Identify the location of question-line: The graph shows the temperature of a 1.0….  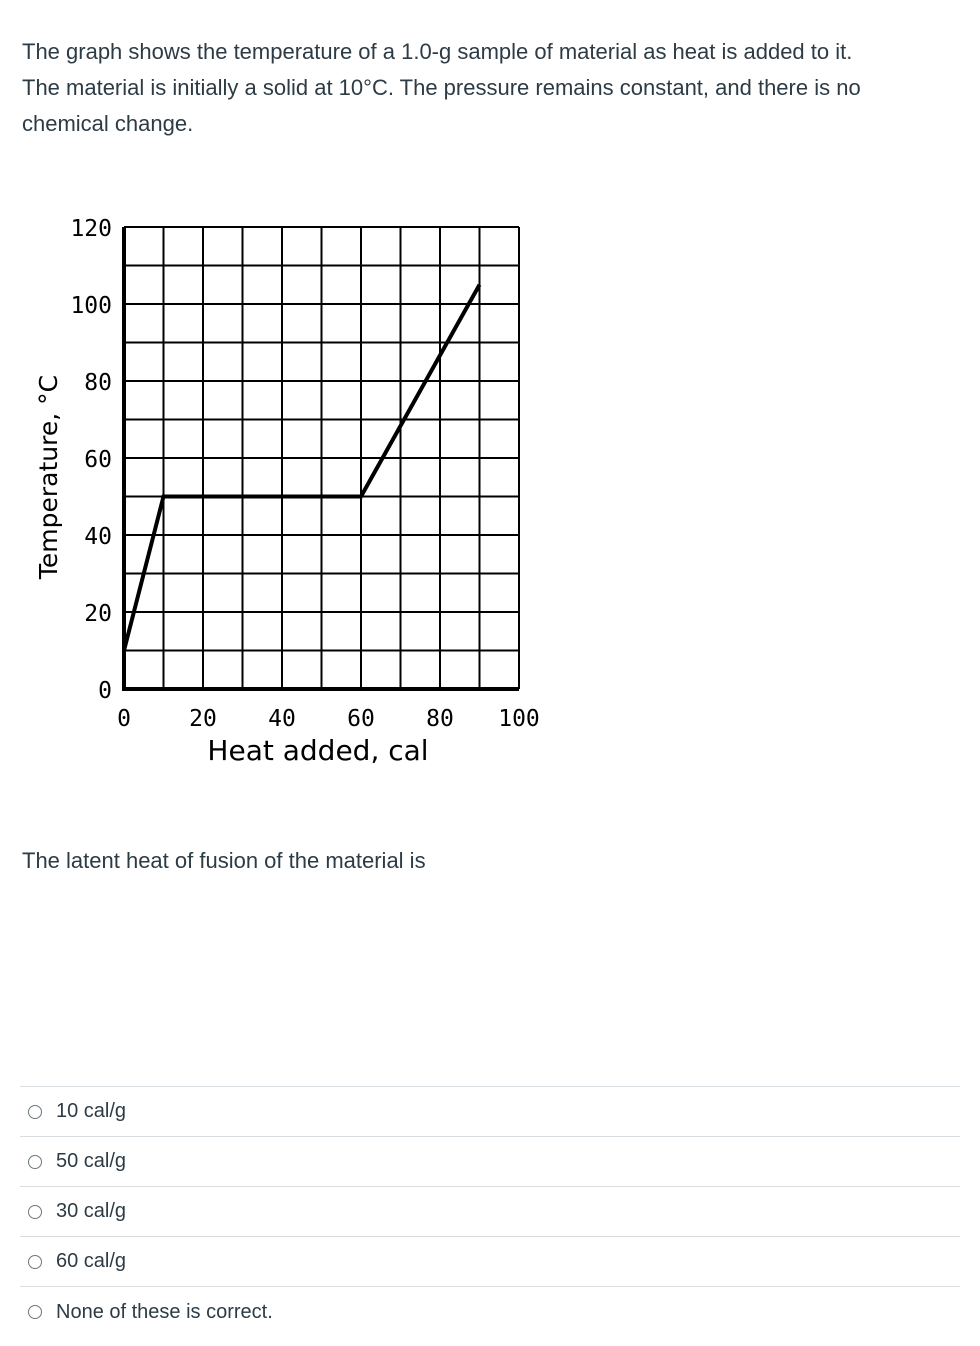
(437, 51).